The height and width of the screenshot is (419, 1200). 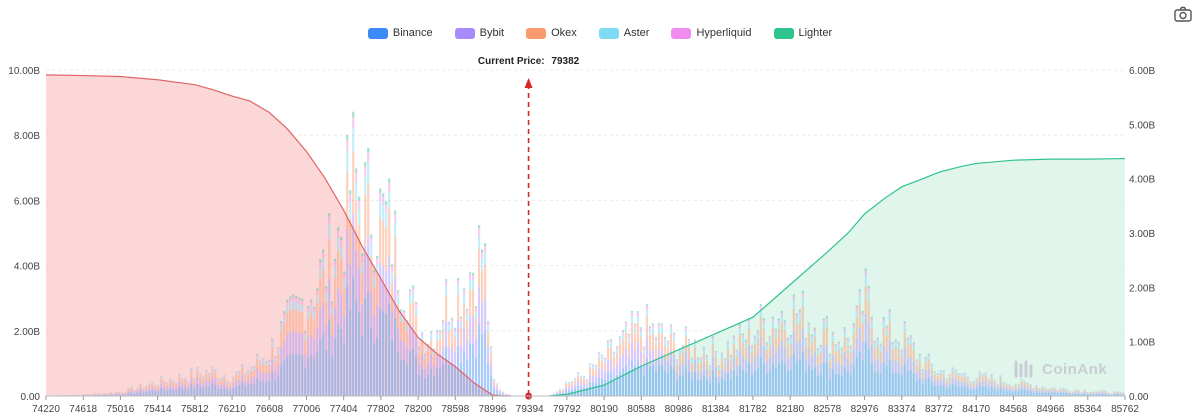 I want to click on legend-item-hyperliquid: Hyperliquid, so click(x=711, y=33).